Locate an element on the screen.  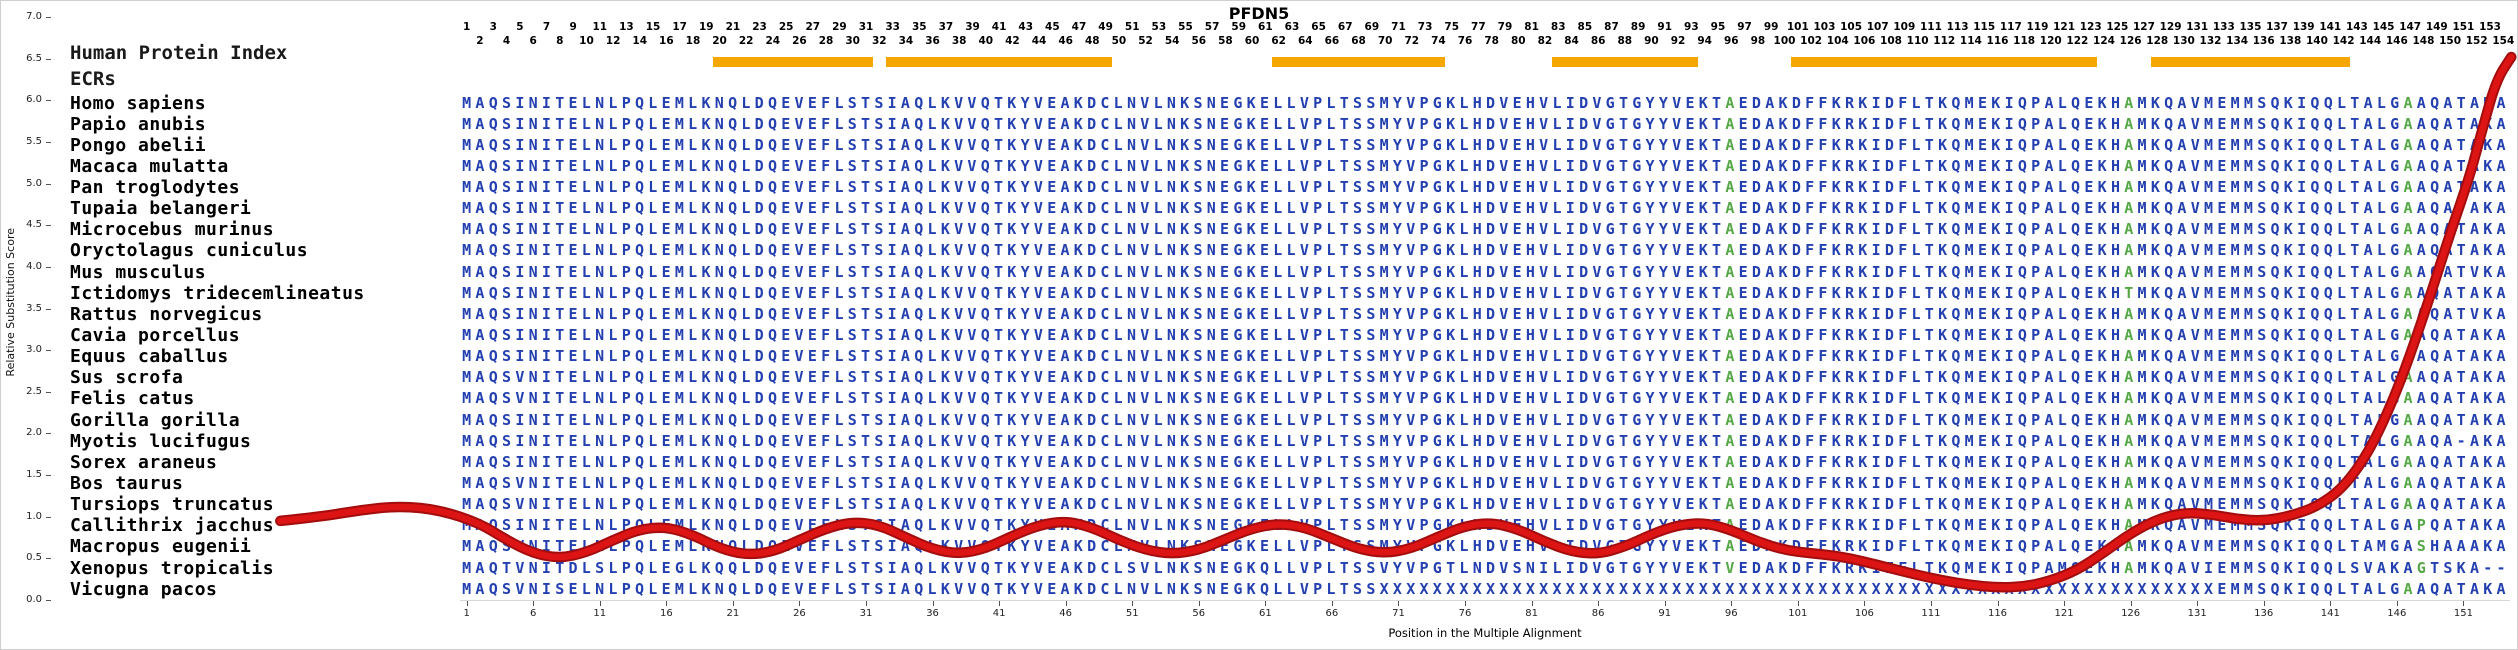
position-number: 153 is located at coordinates (2490, 27).